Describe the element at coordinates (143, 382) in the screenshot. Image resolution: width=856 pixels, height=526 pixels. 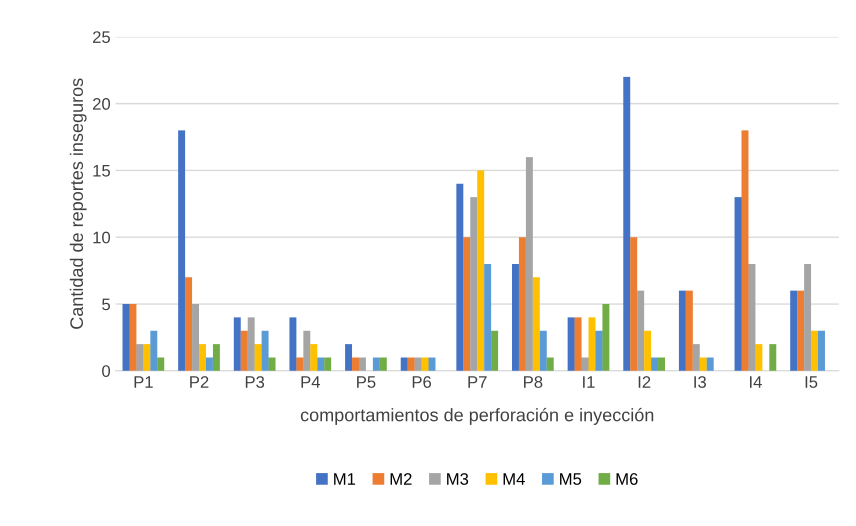
I see `x-tick-label: P1` at that location.